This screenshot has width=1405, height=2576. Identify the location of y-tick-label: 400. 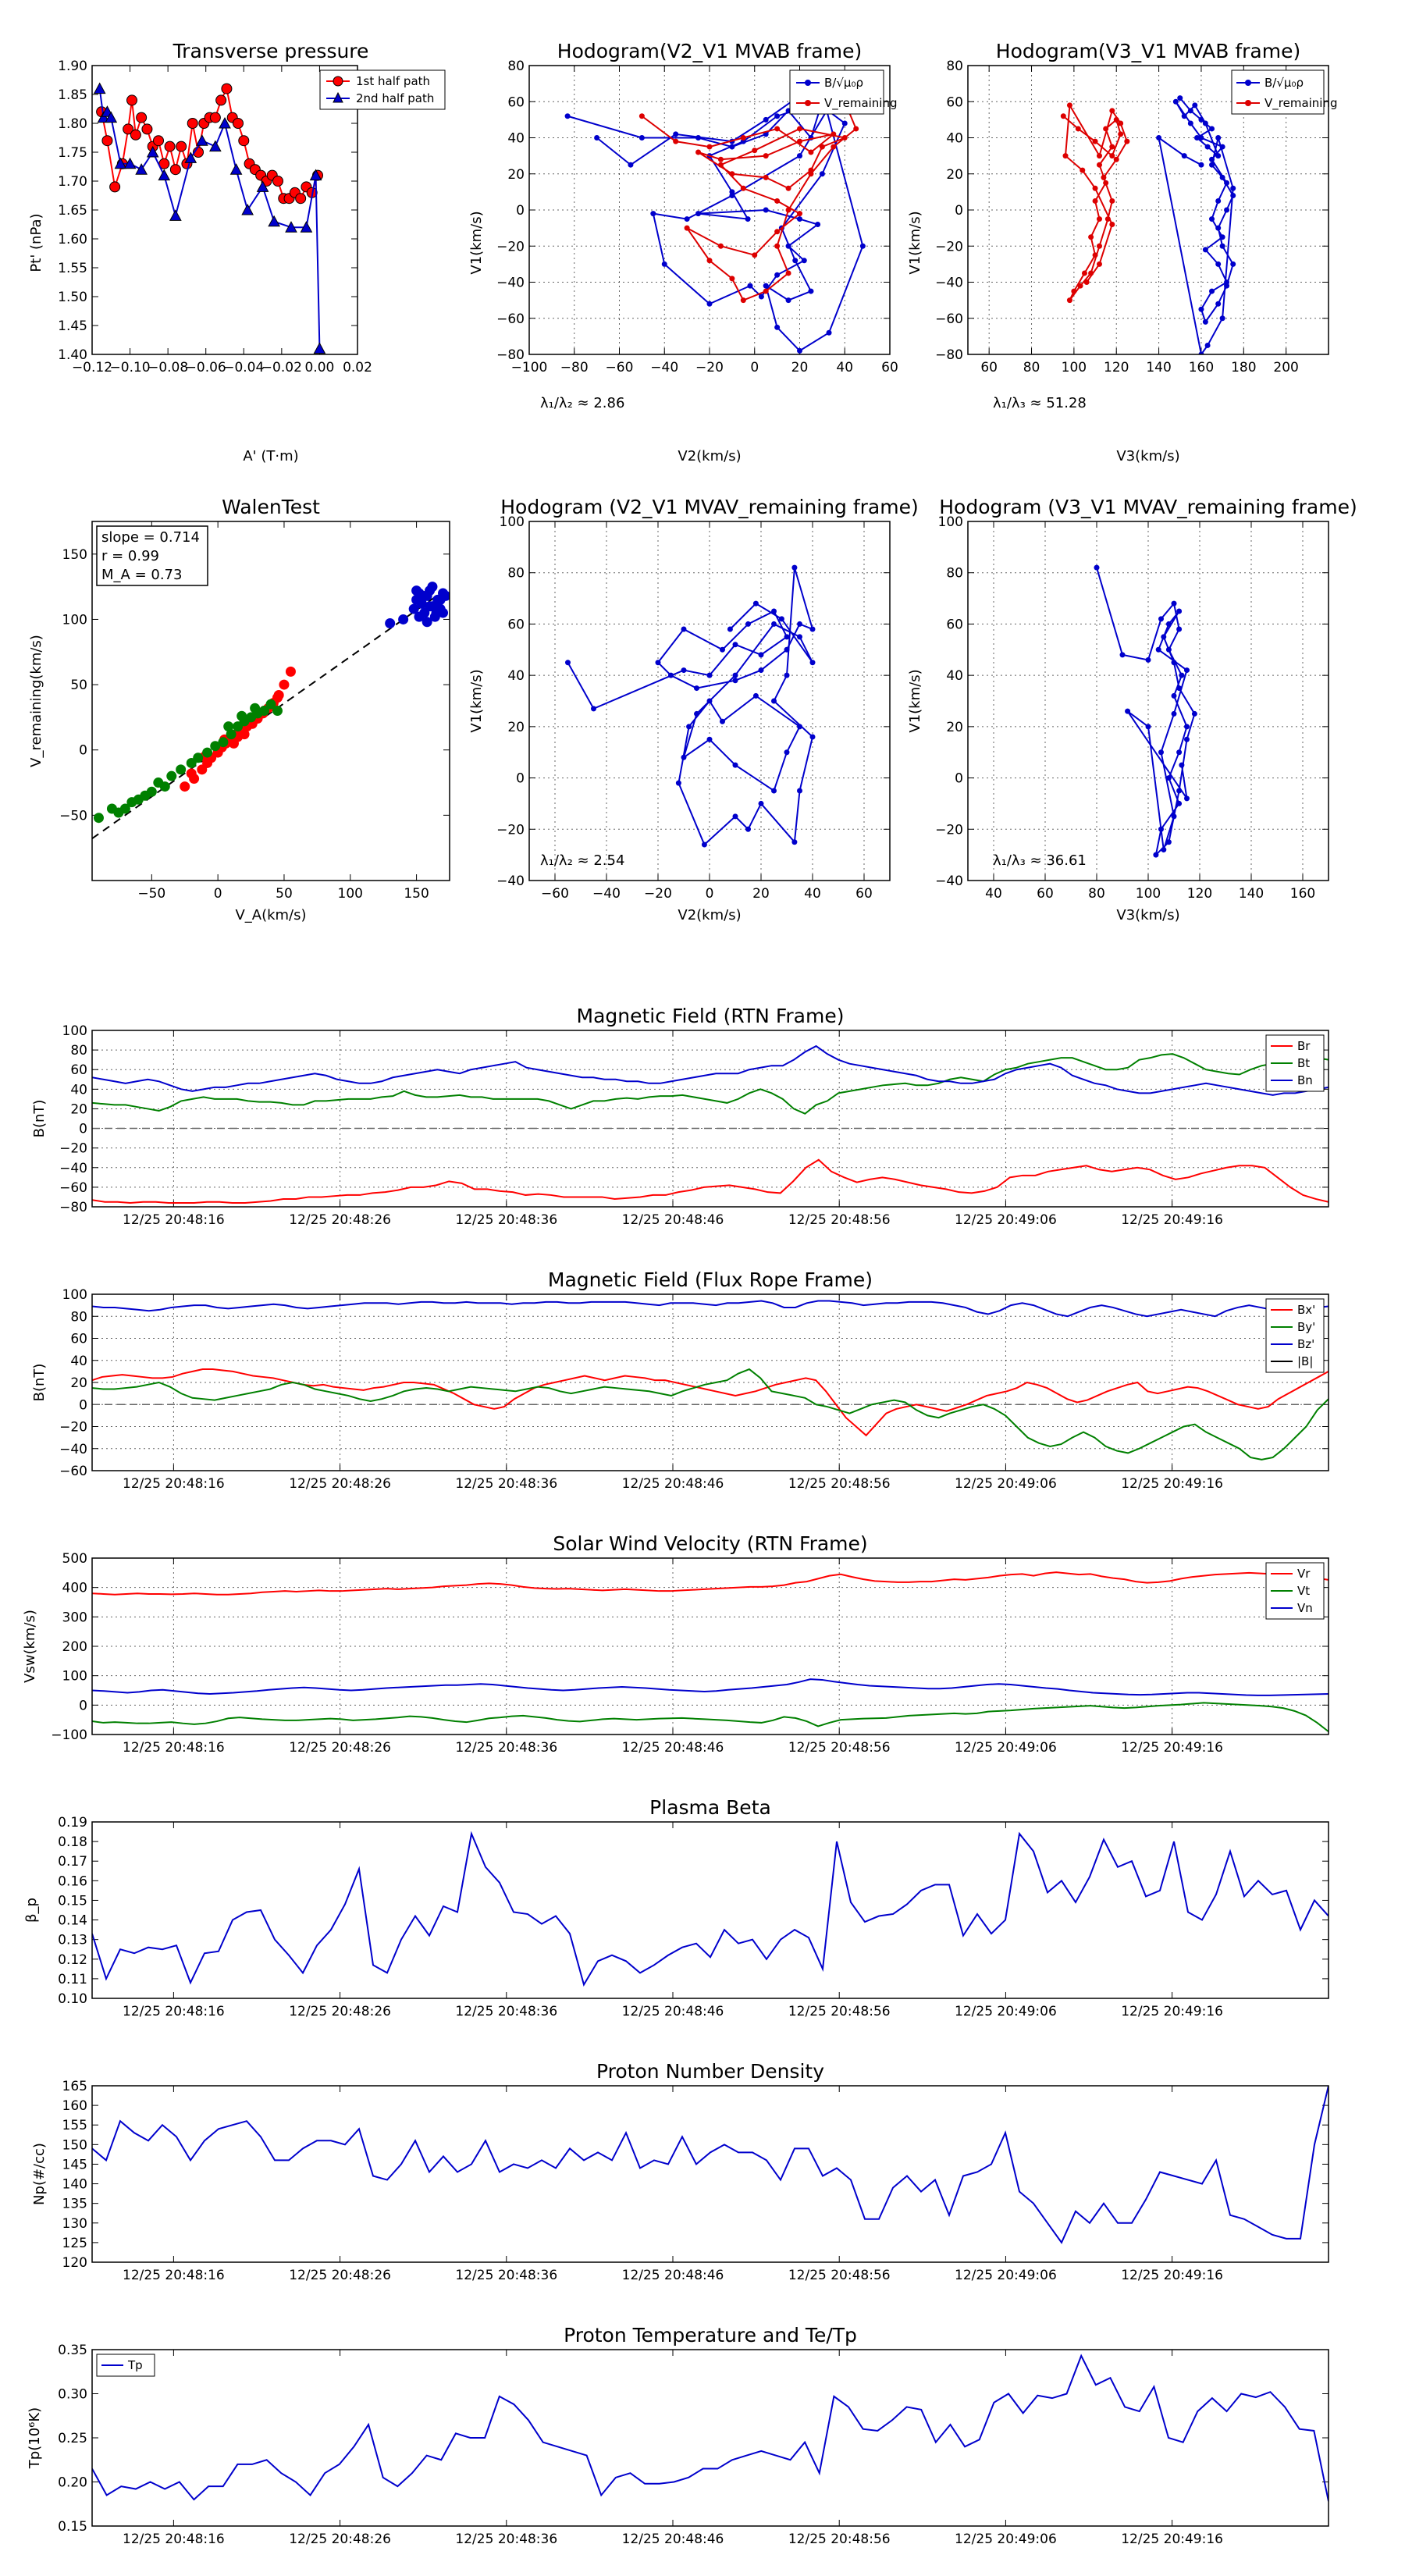
(74, 1588).